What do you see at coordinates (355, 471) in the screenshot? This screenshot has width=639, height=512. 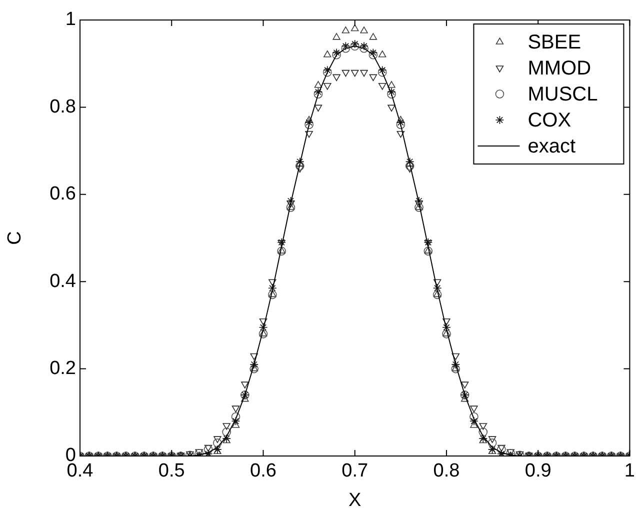 I see `x-tick-label: 0.7` at bounding box center [355, 471].